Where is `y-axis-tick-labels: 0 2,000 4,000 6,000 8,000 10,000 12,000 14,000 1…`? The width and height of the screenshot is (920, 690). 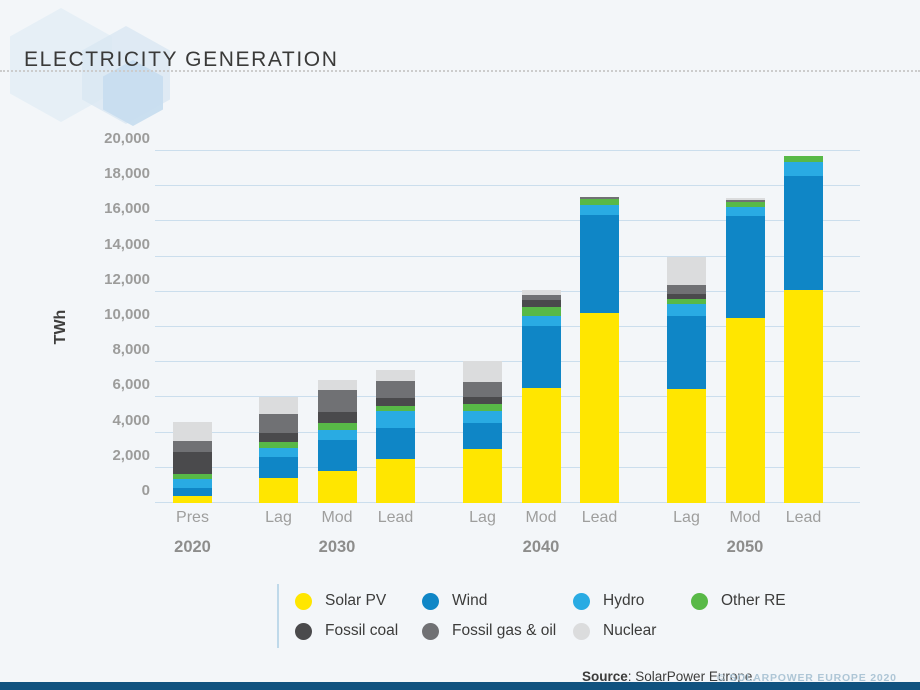 y-axis-tick-labels: 0 2,000 4,000 6,000 8,000 10,000 12,000 14,000 1… is located at coordinates (105, 316).